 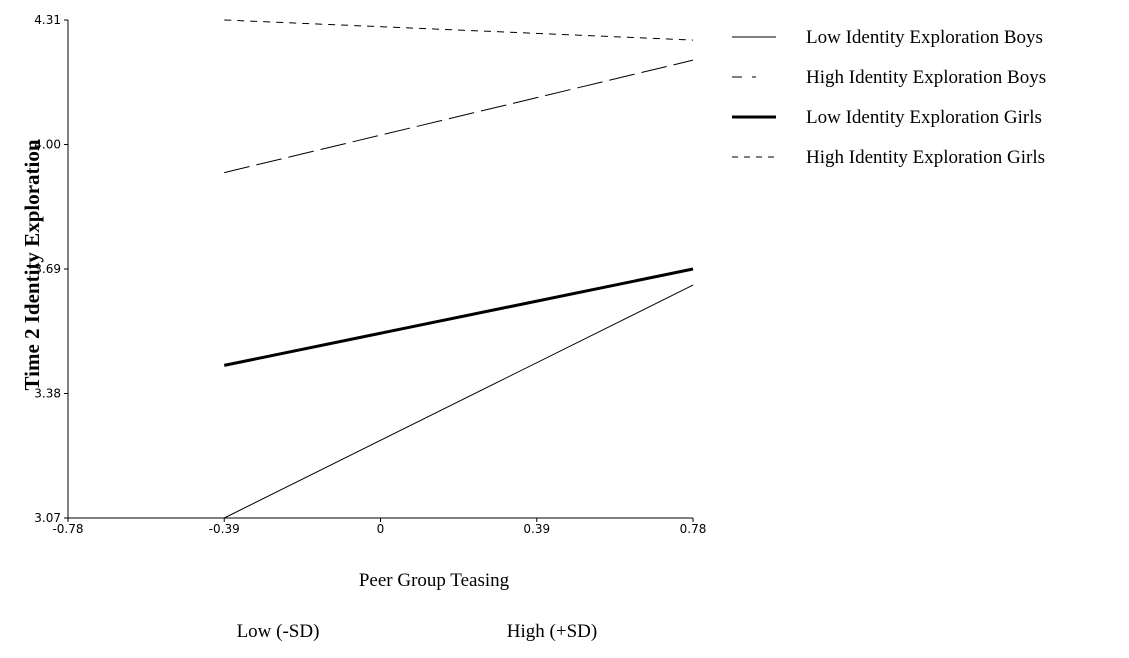 I want to click on legend-label: Low Identity Exploration Boys, so click(x=924, y=37).